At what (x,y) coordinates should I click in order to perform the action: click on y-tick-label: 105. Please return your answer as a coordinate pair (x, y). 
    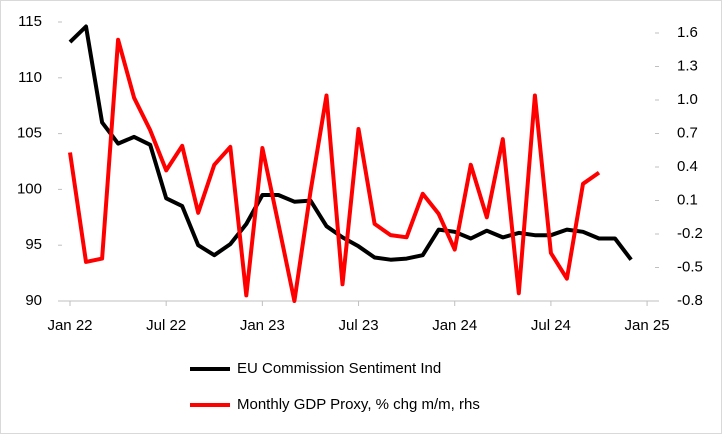
    Looking at the image, I should click on (29, 133).